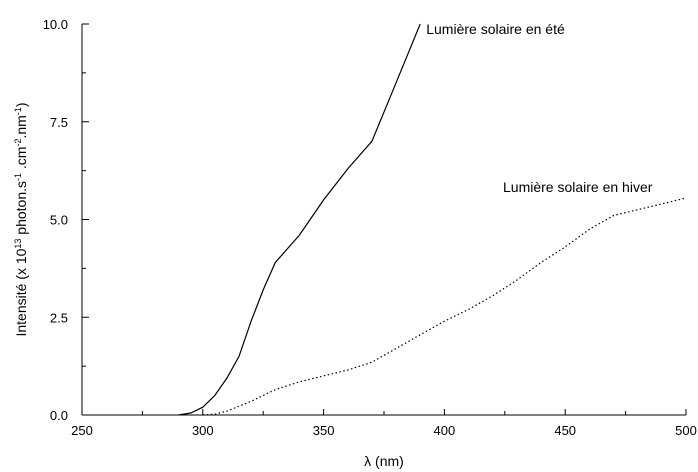  Describe the element at coordinates (445, 430) in the screenshot. I see `x-tick-label: 400` at that location.